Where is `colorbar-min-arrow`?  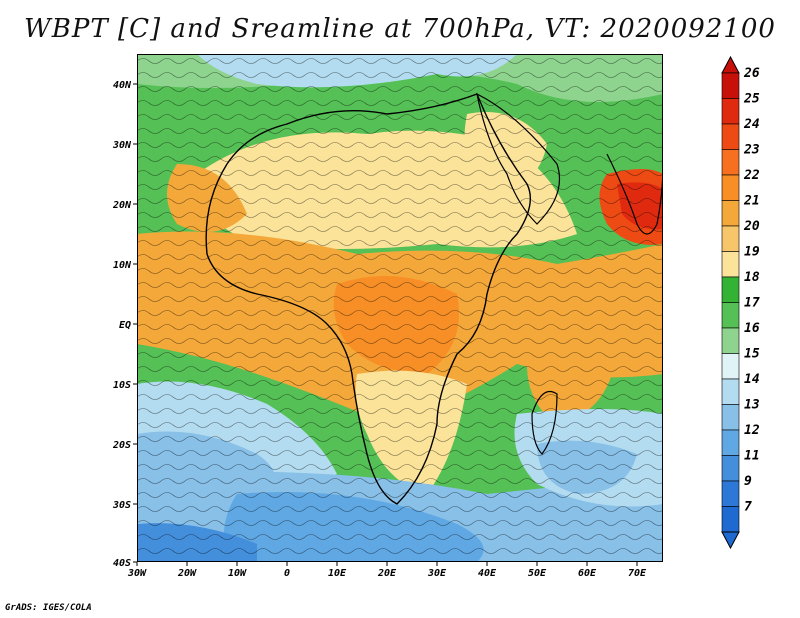 colorbar-min-arrow is located at coordinates (730, 540).